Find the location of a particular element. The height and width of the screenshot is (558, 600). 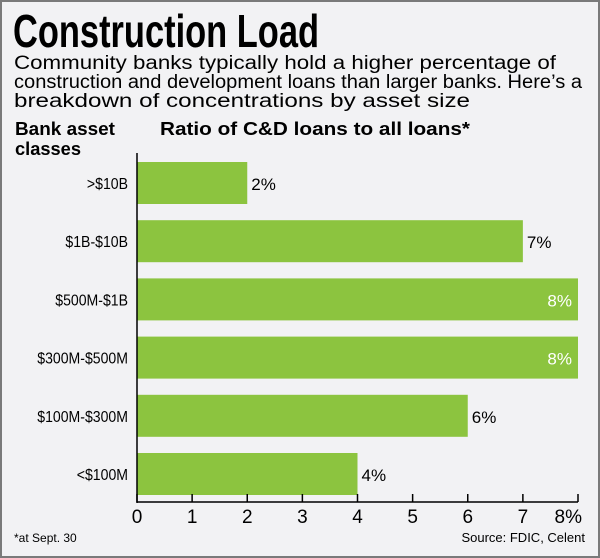

x-tick-label: 6 is located at coordinates (467, 517).